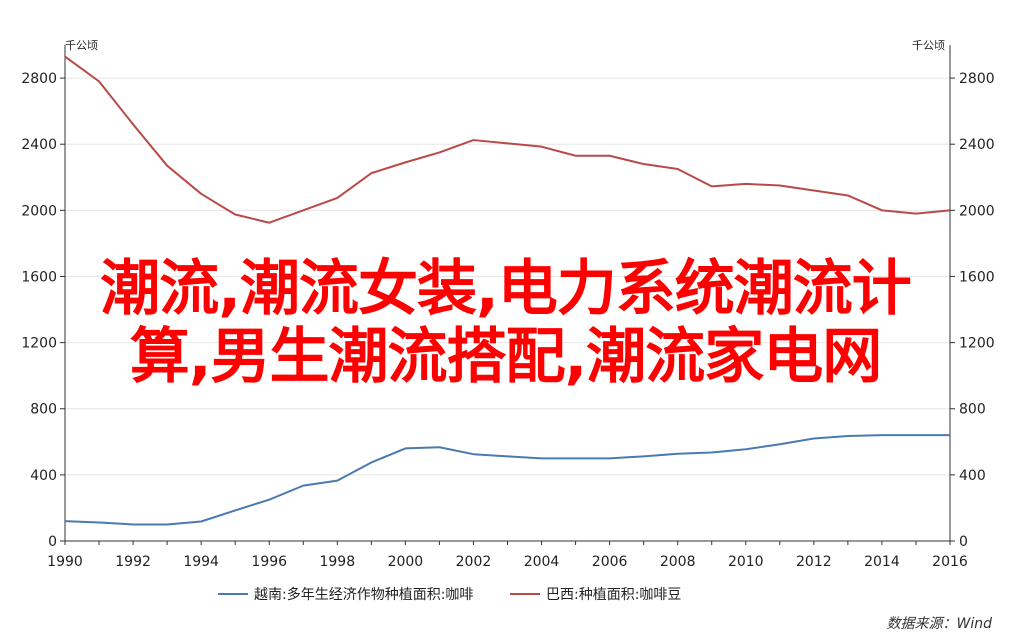 This screenshot has height=632, width=1011. Describe the element at coordinates (814, 562) in the screenshot. I see `x-tick-label: 2012` at that location.